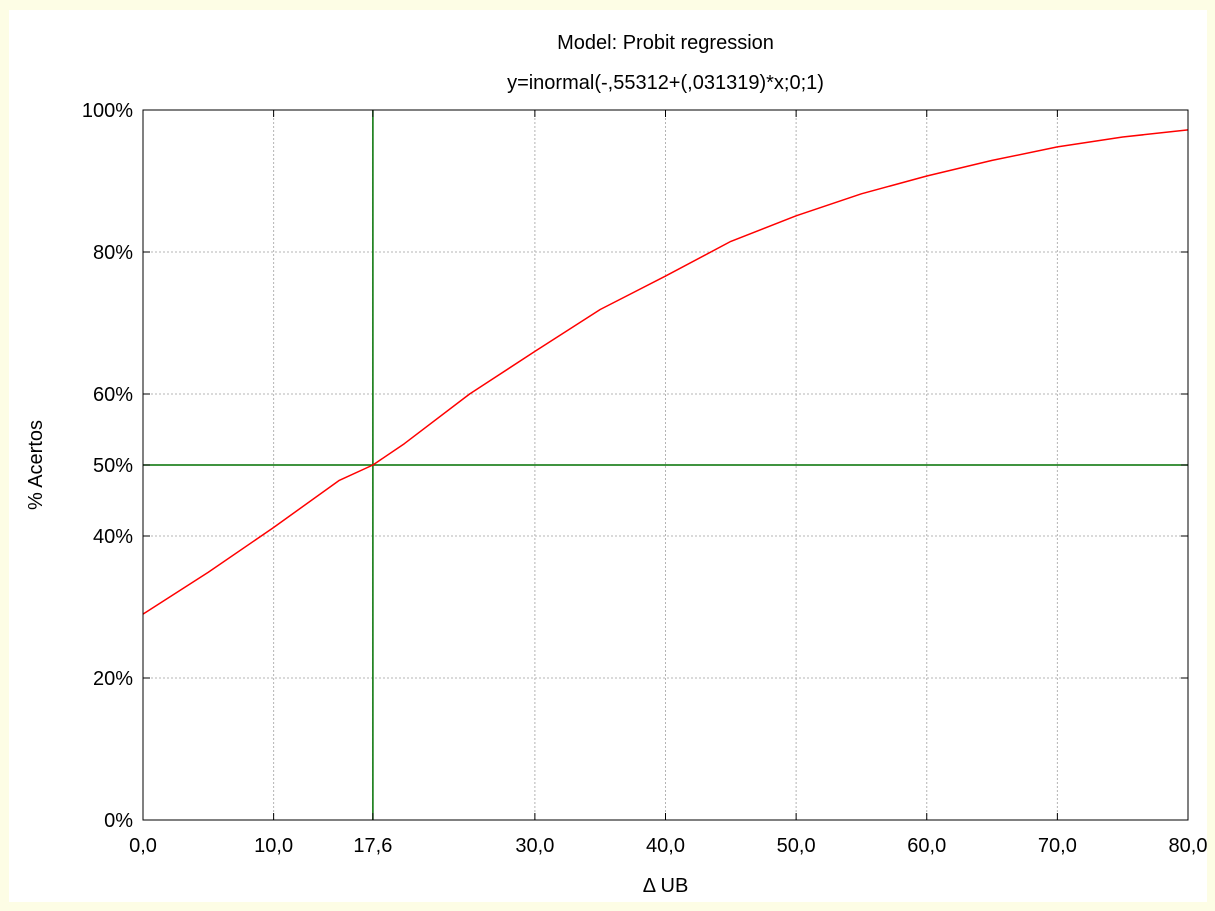 This screenshot has height=911, width=1215. Describe the element at coordinates (36, 465) in the screenshot. I see `y-axis-label: % Acertos` at that location.